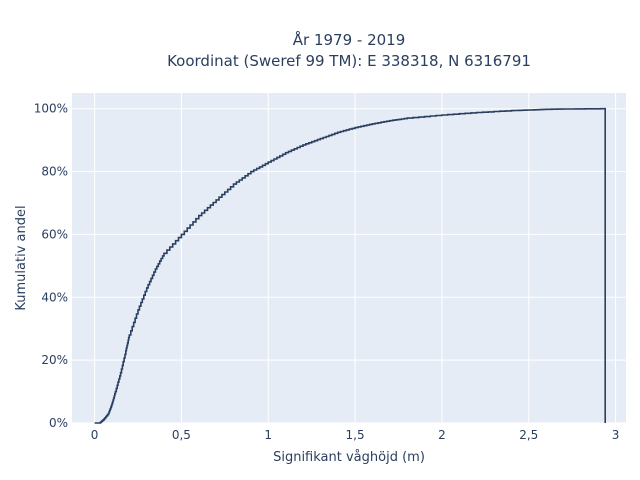 This screenshot has height=480, width=640. Describe the element at coordinates (54, 297) in the screenshot. I see `y-tick-label: 40%` at that location.